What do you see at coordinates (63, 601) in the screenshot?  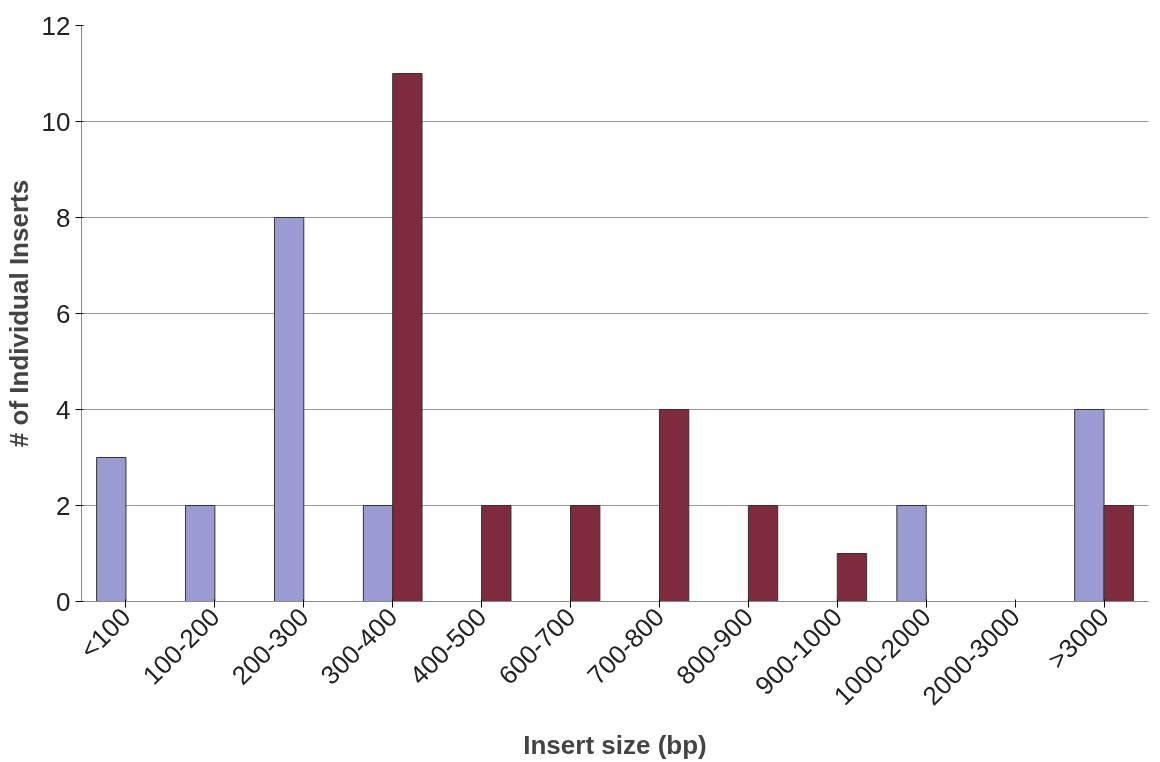 I see `y-tick-label: 0` at bounding box center [63, 601].